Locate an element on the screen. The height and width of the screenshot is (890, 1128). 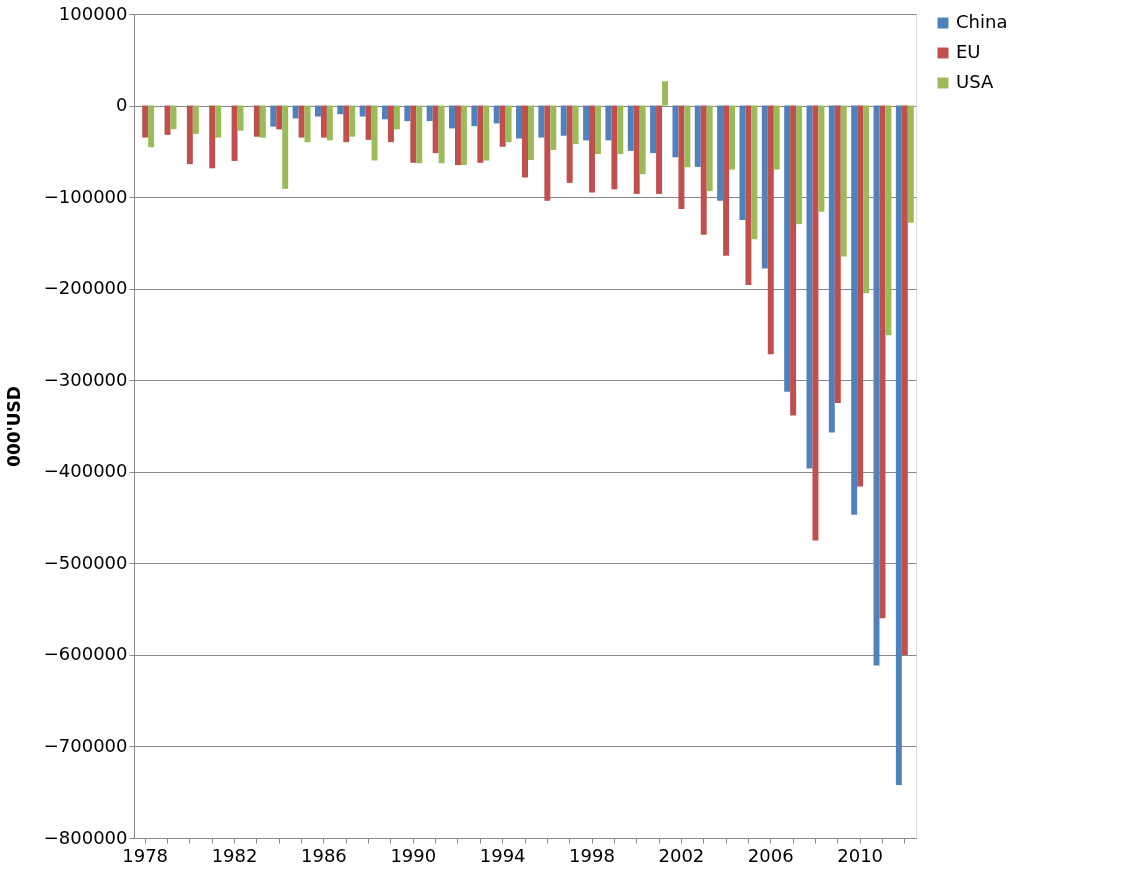
y-tick-label: −200000 is located at coordinates (85, 288).